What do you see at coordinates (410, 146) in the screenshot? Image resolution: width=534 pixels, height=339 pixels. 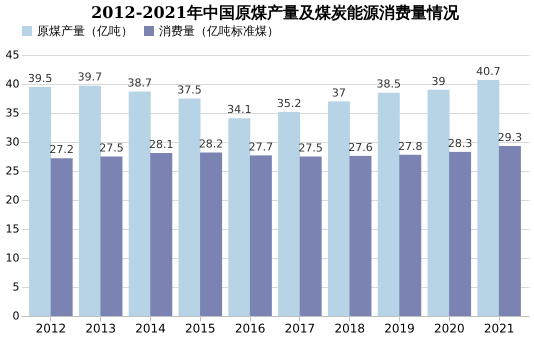 I see `data-label: 27.8` at bounding box center [410, 146].